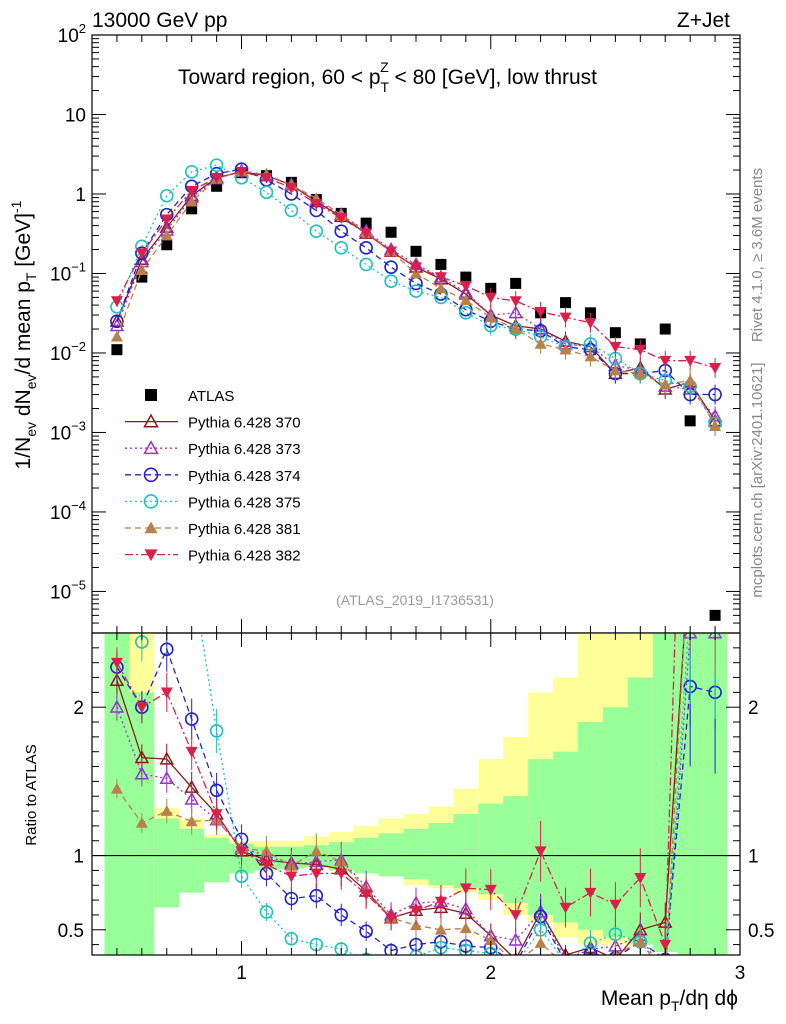 Image resolution: width=786 pixels, height=1024 pixels. I want to click on ratio-y-tick-label: 2, so click(78, 708).